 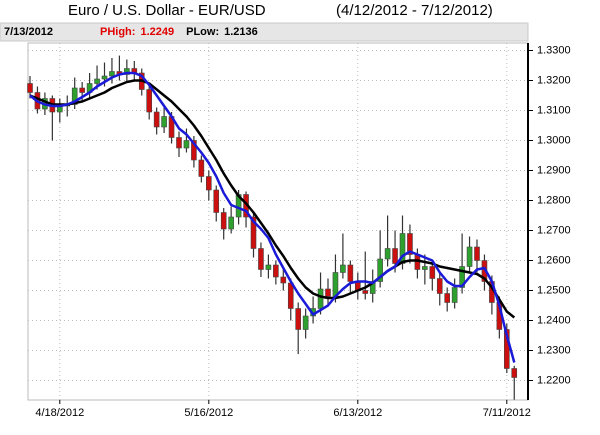 I want to click on y-tick-label: 1.3100, so click(x=554, y=110).